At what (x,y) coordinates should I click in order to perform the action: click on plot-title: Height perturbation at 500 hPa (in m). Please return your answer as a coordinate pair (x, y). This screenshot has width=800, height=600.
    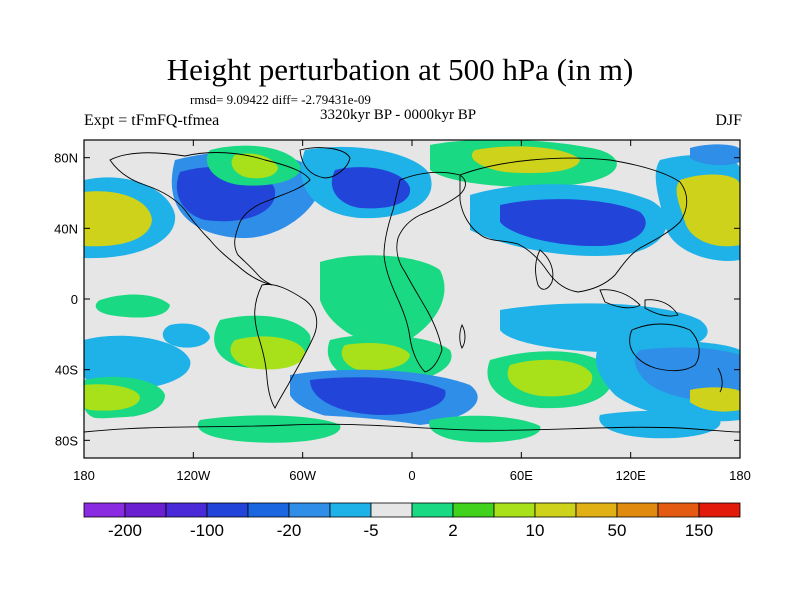
    Looking at the image, I should click on (400, 69).